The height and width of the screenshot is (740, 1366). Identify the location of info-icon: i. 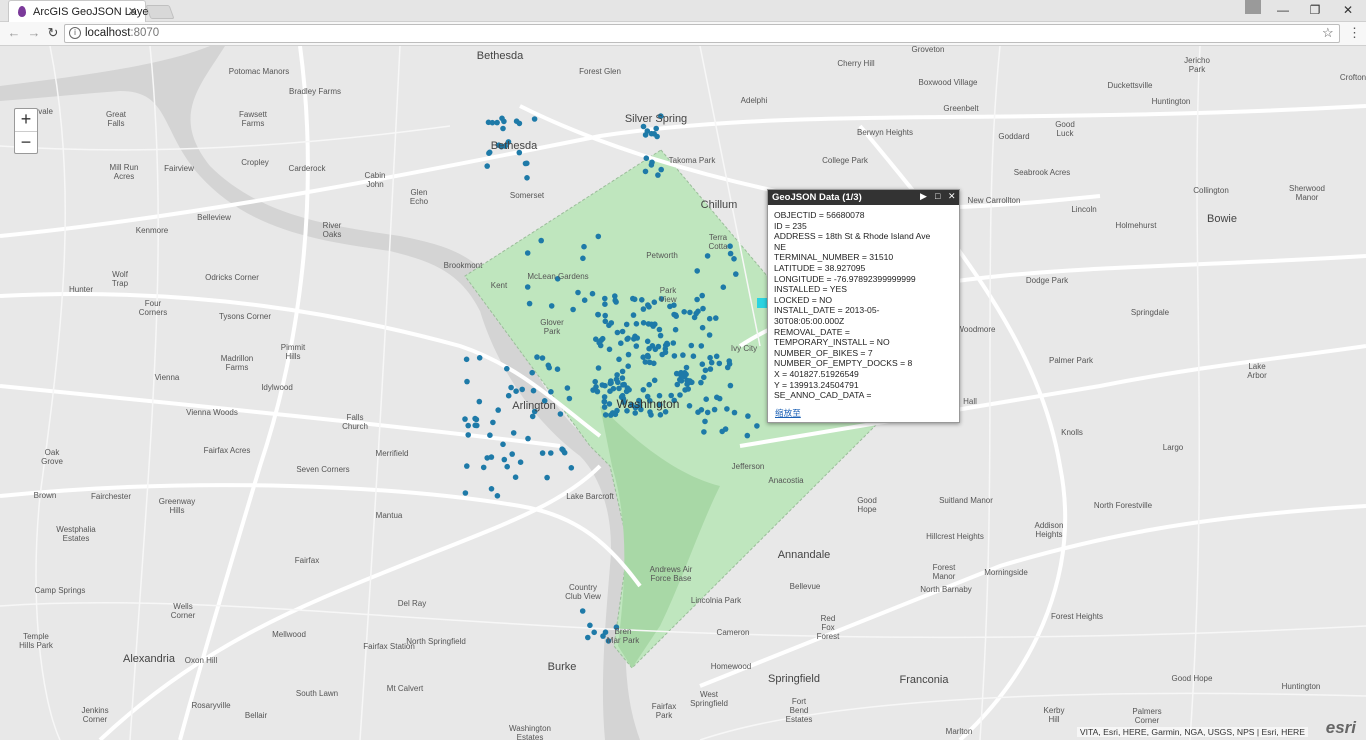
(75, 33).